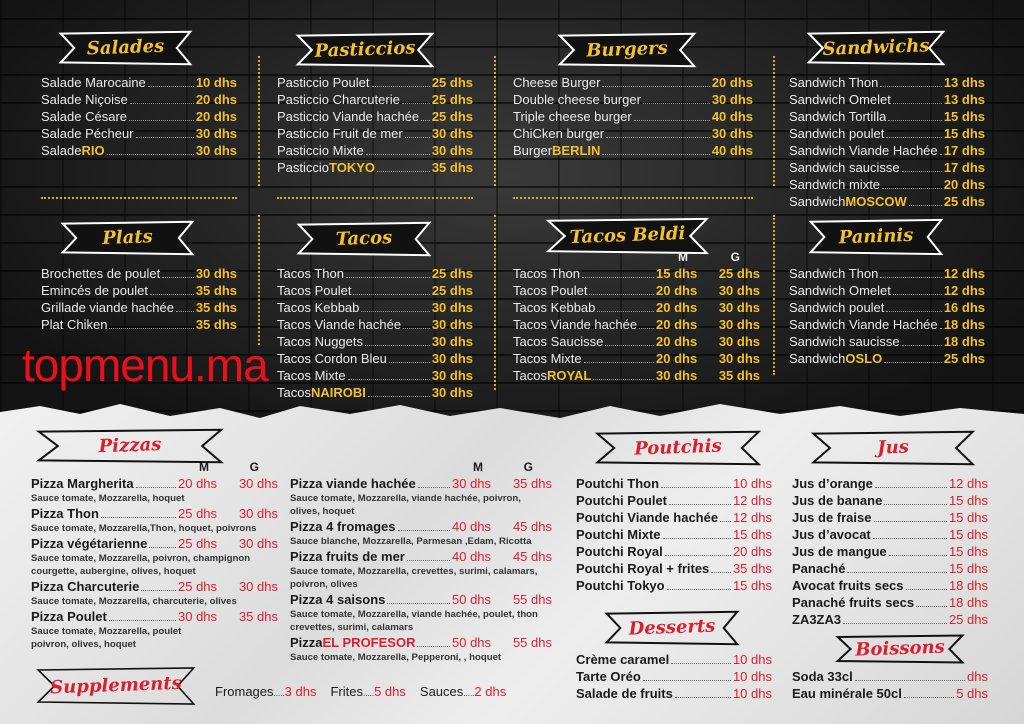 The height and width of the screenshot is (724, 1024). What do you see at coordinates (636, 290) in the screenshot?
I see `menu-item: Tacos Poulet 20 dhs 30 dhs` at bounding box center [636, 290].